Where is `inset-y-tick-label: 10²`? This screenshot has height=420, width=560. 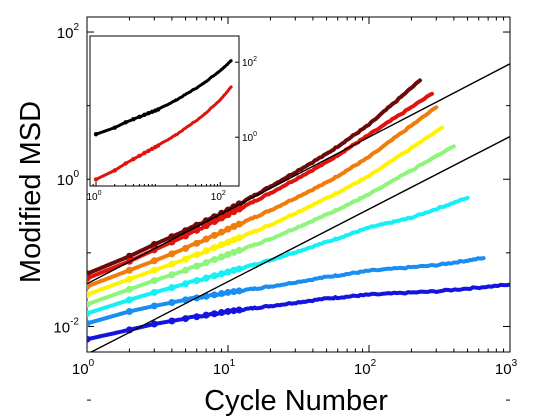 inset-y-tick-label: 10² is located at coordinates (249, 62).